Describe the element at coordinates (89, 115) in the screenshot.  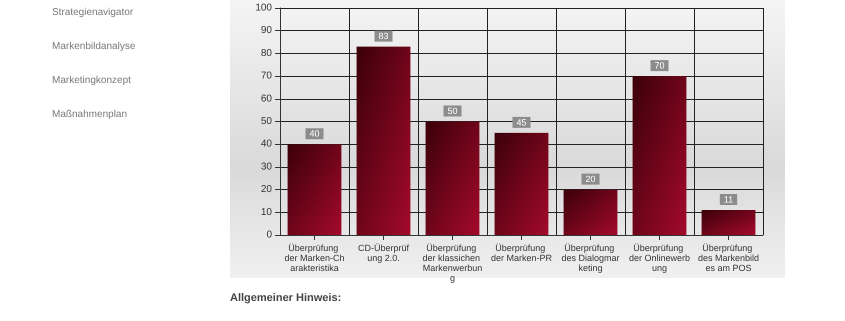
I see `text: Maßnahmenplan` at that location.